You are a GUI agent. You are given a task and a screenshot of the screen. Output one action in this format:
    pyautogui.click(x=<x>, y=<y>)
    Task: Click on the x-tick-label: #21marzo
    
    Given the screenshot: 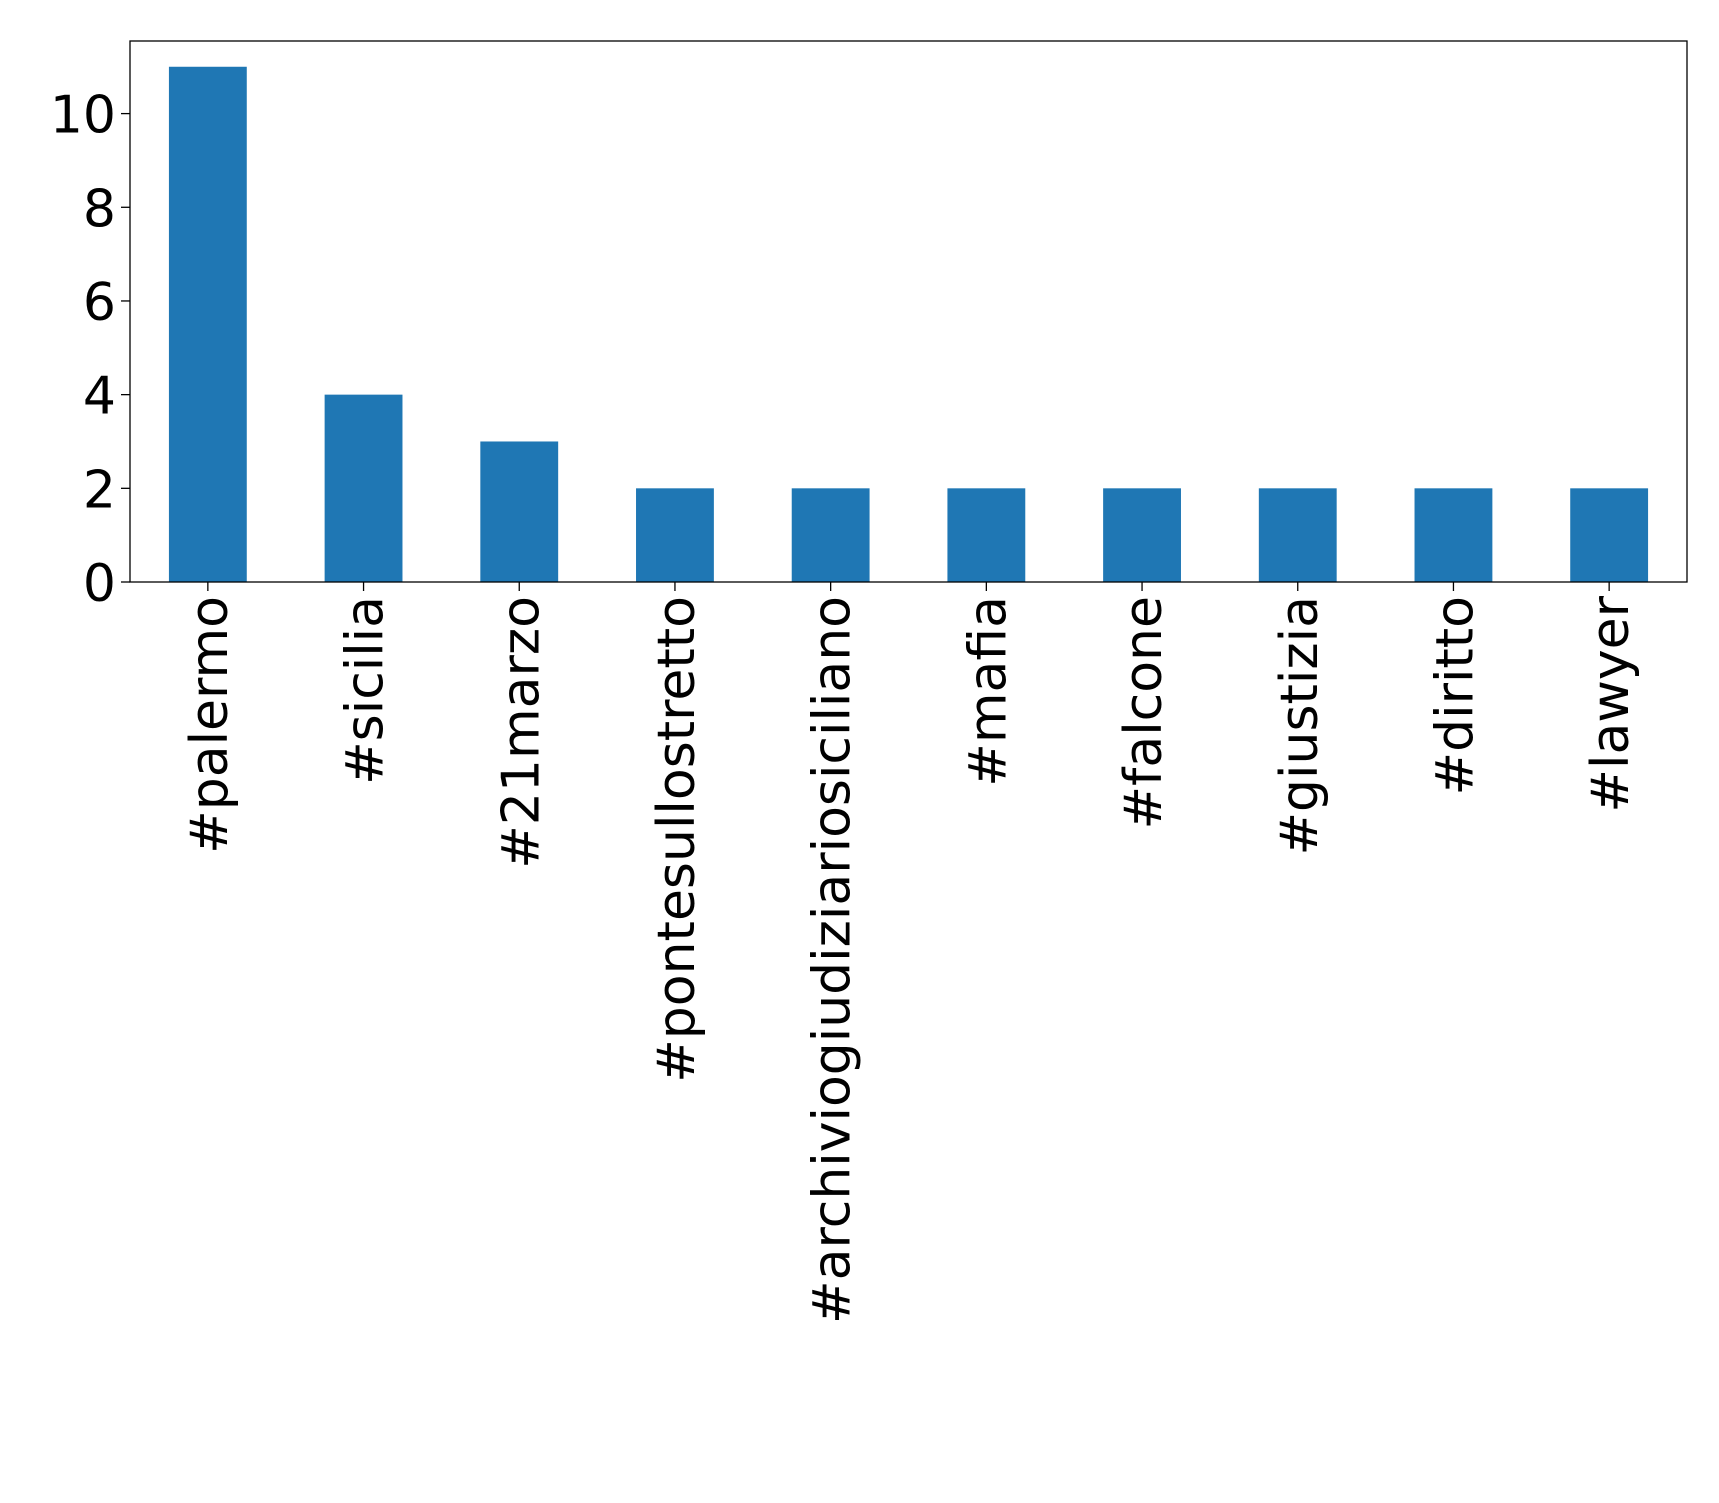 What is the action you would take?
    pyautogui.click(x=521, y=732)
    